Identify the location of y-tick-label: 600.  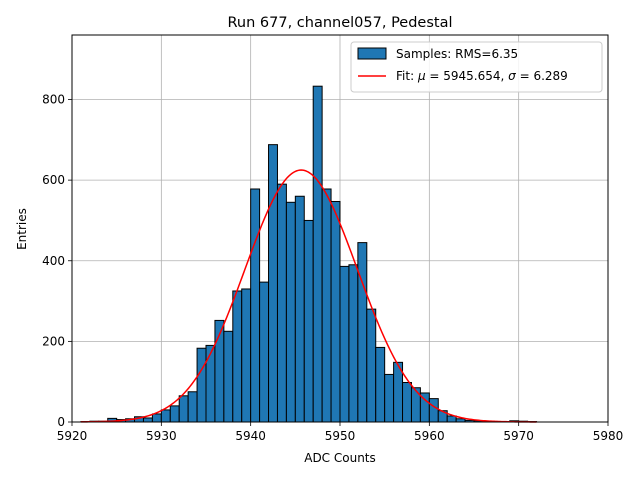
(53, 180).